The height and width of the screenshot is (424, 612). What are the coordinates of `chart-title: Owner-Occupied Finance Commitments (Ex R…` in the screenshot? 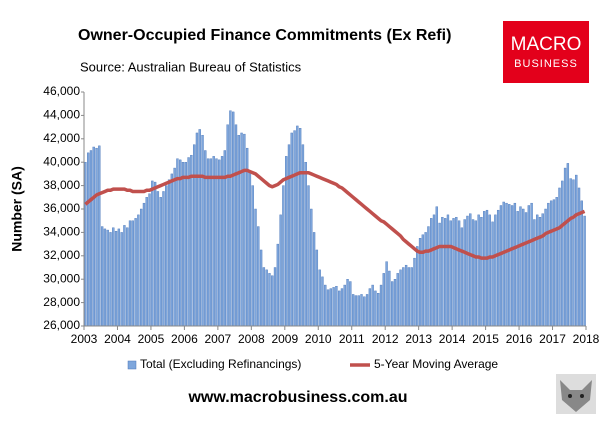 It's located at (264, 35).